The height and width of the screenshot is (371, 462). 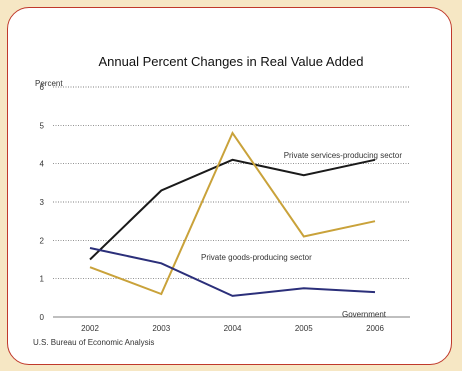 I want to click on x-tick-label-2003: 2003, so click(x=161, y=328).